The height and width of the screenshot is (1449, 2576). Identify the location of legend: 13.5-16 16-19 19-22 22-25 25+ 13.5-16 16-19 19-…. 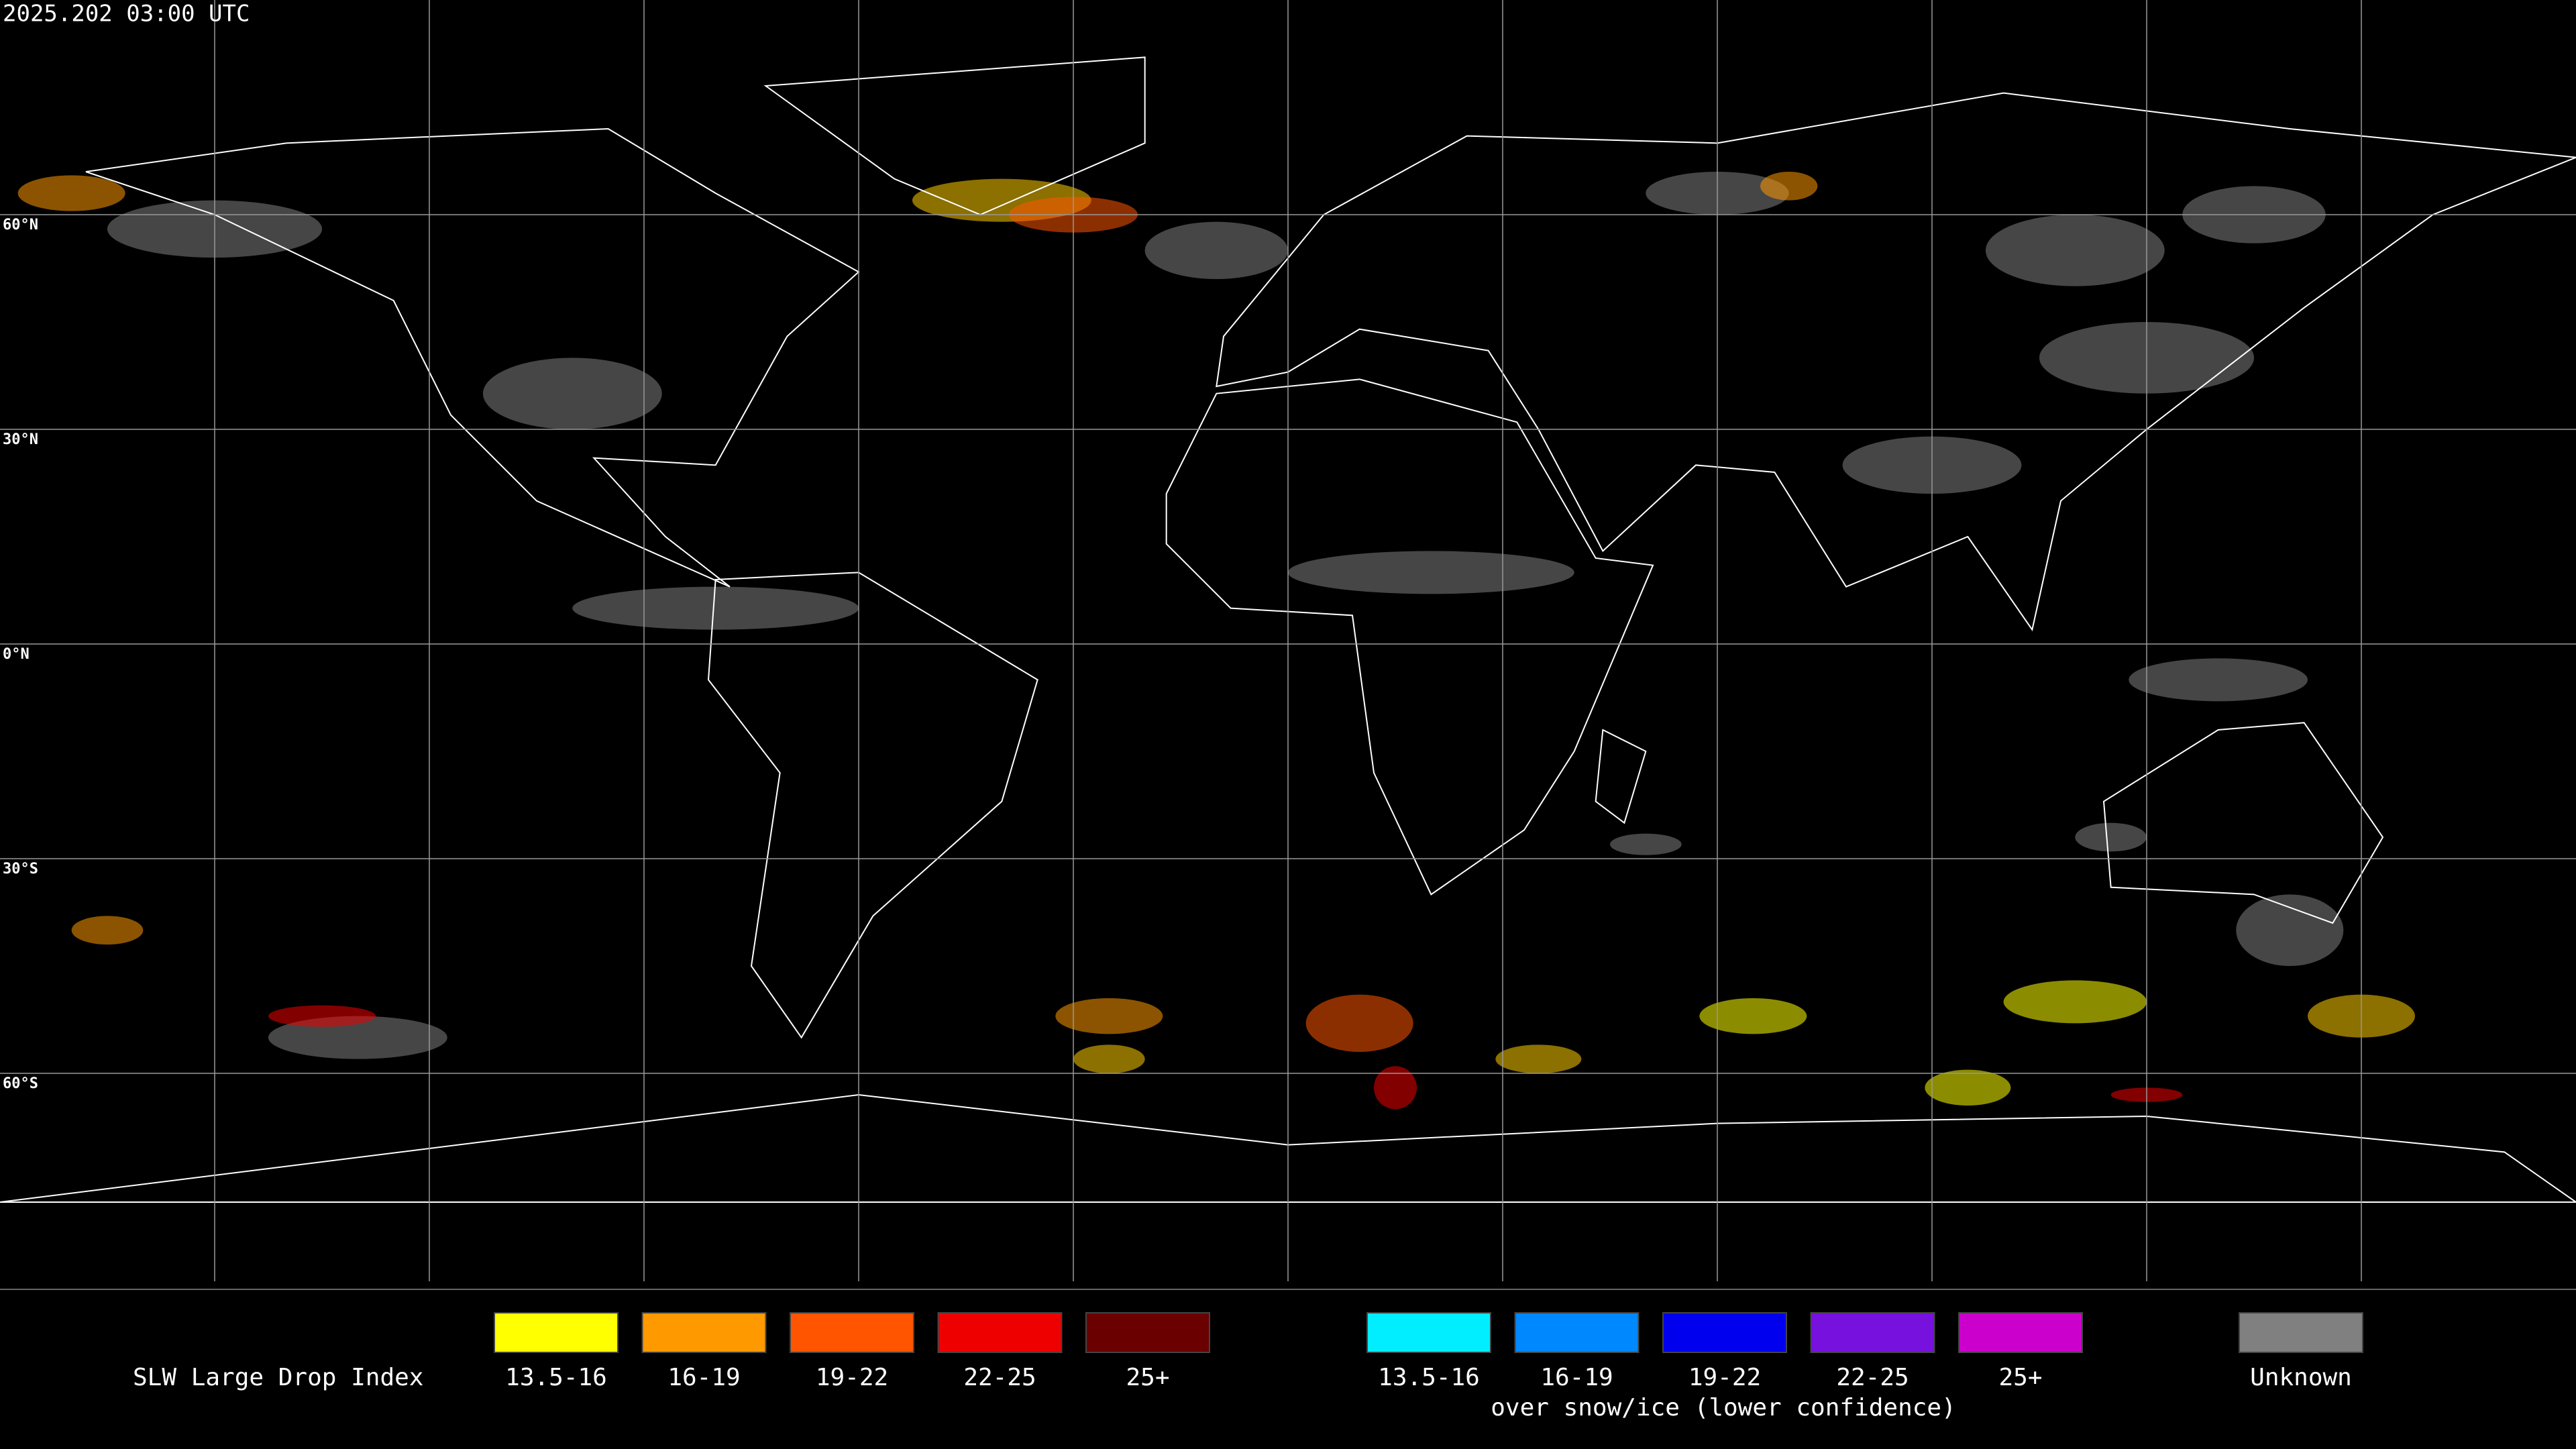
(1428, 1351).